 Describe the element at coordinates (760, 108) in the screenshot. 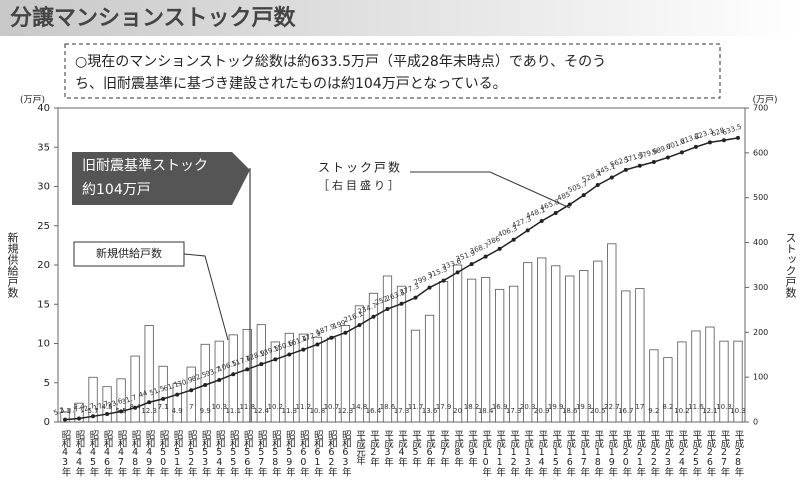

I see `y2-tick-label: 700` at that location.